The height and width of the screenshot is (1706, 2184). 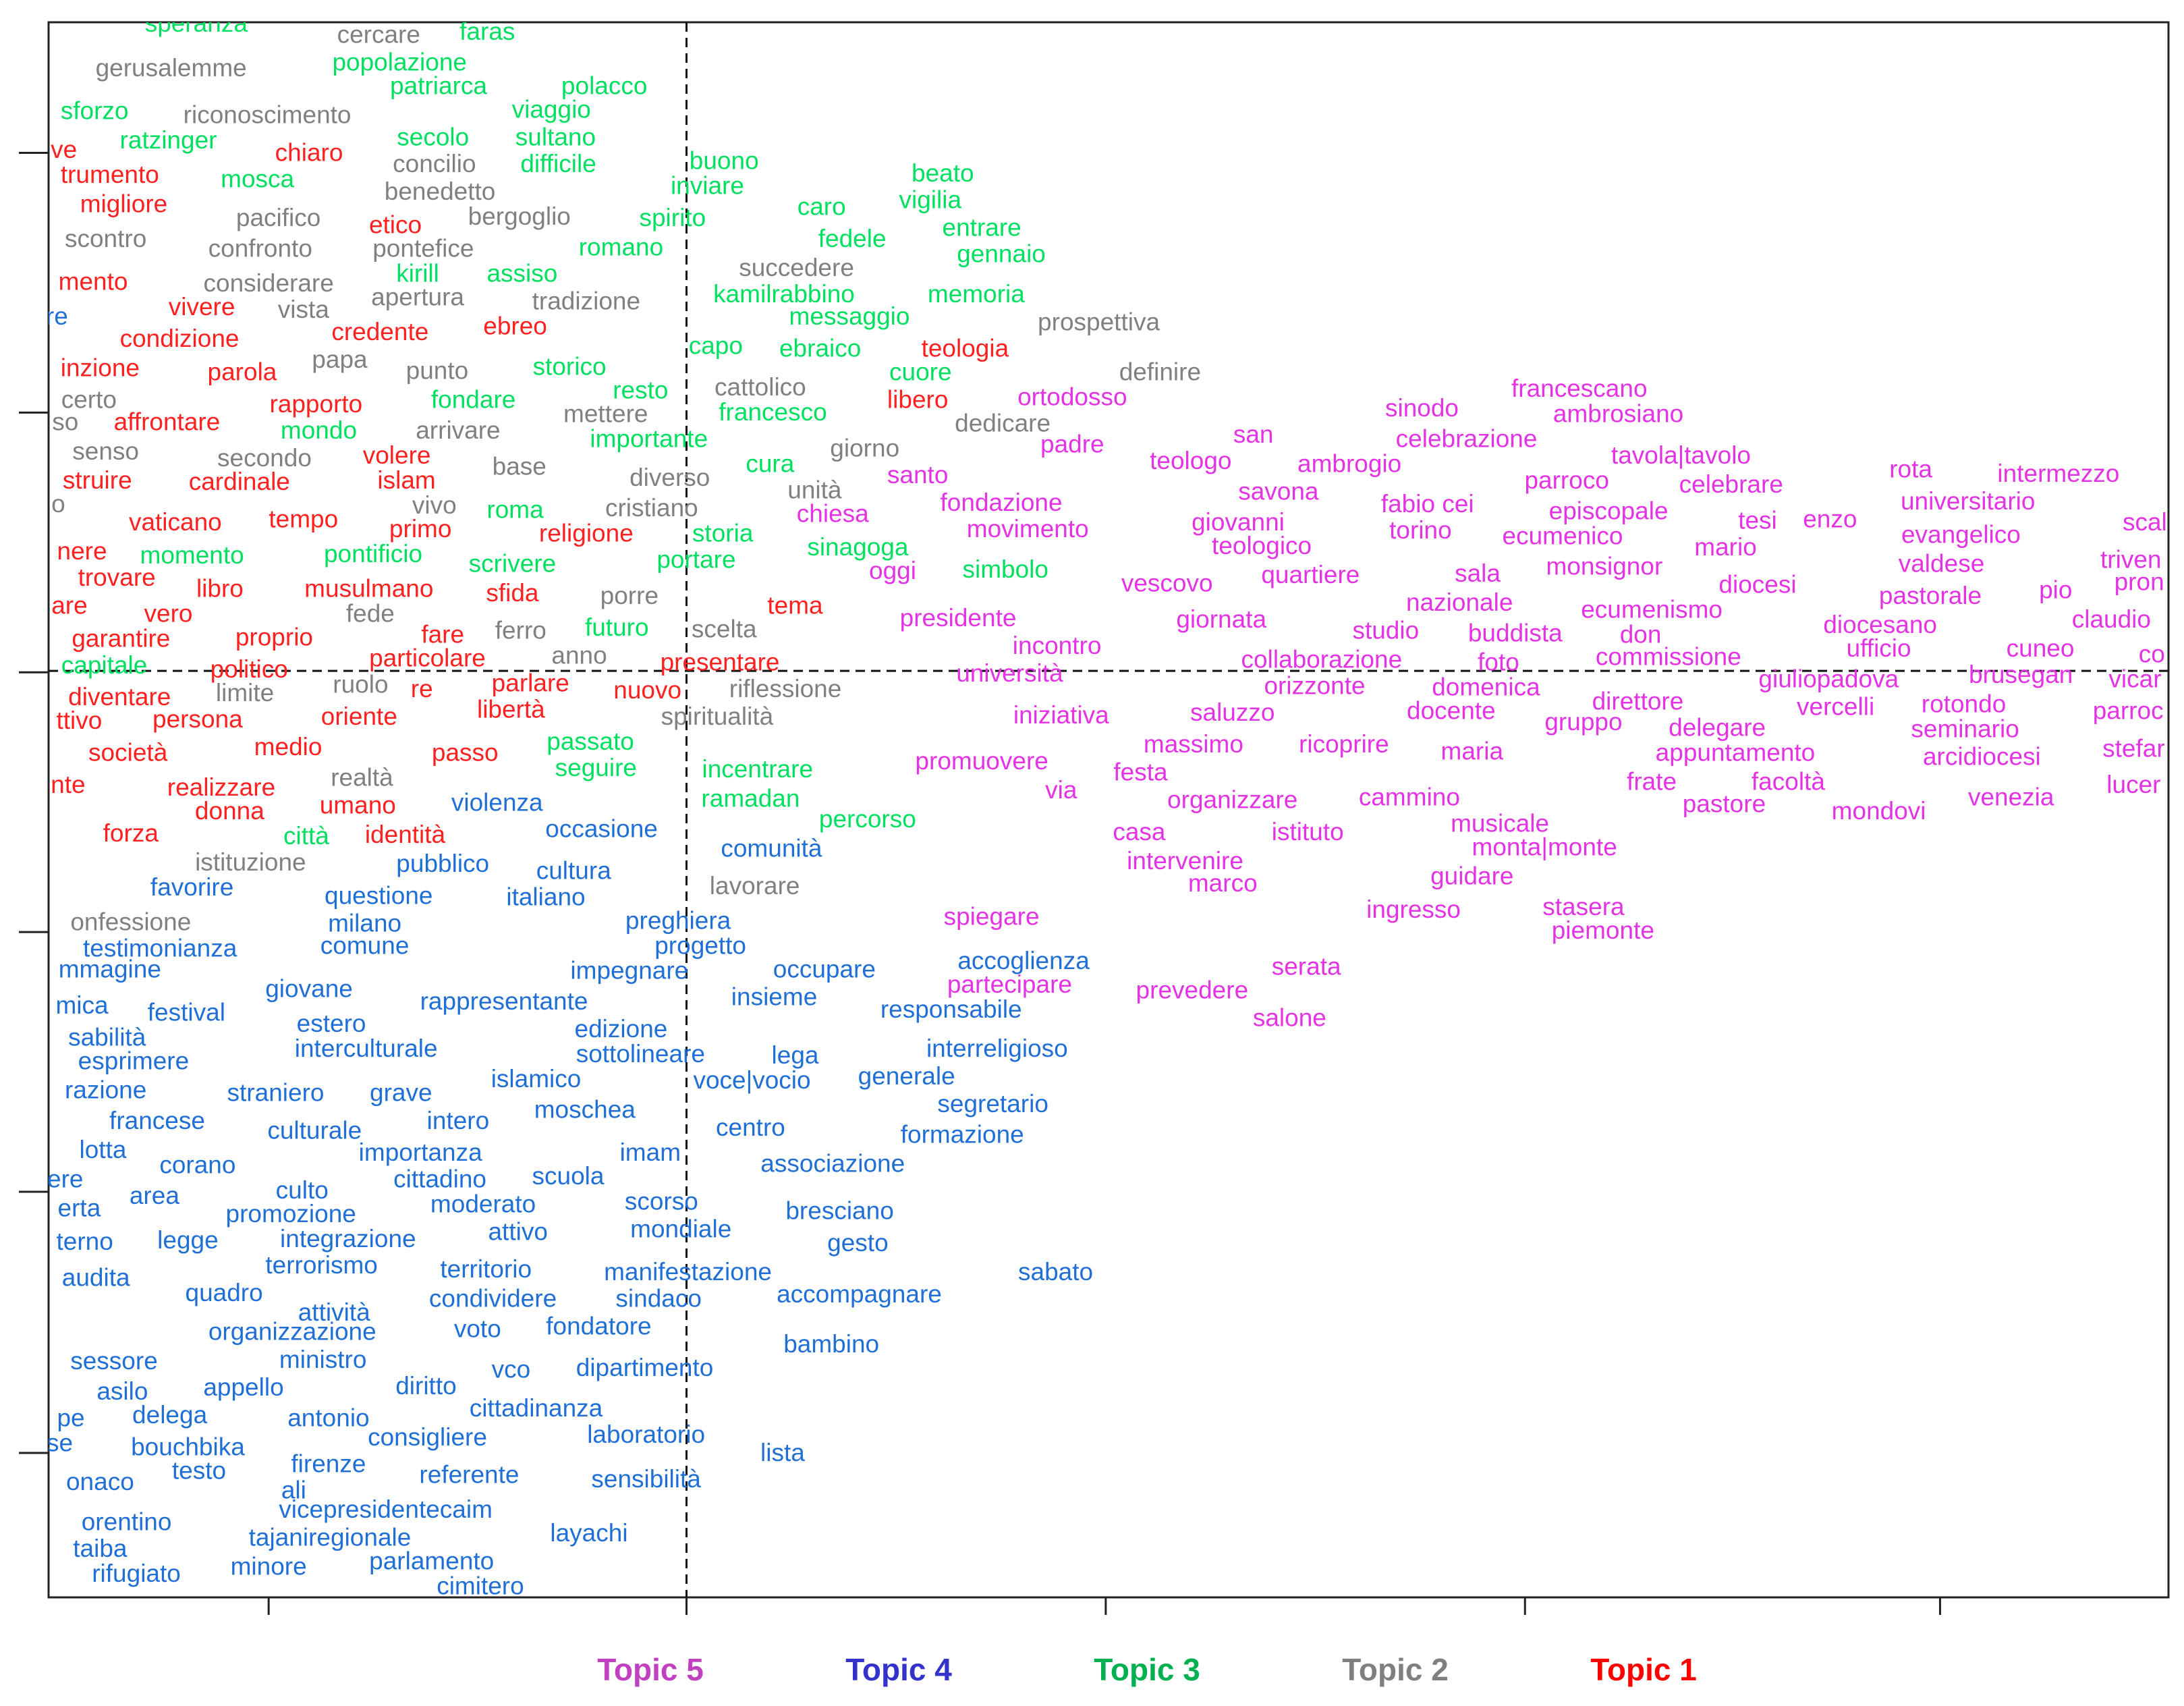 What do you see at coordinates (1717, 727) in the screenshot?
I see `word-label: delegare` at bounding box center [1717, 727].